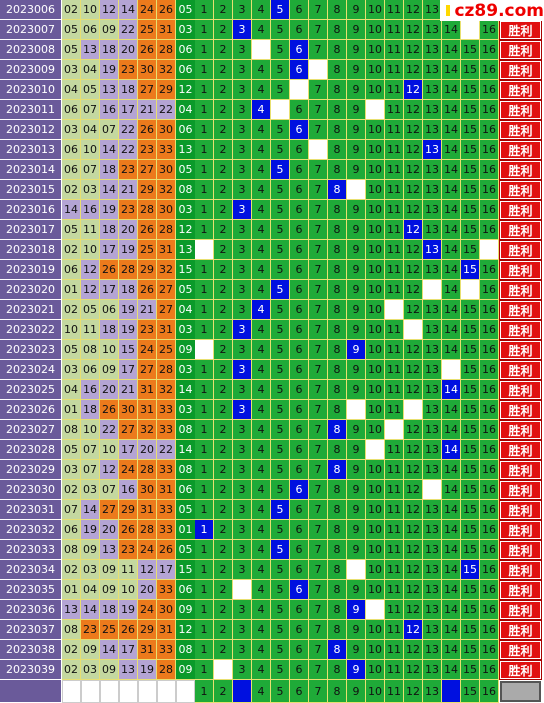 This screenshot has height=703, width=544. Describe the element at coordinates (109, 10) in the screenshot. I see `red-ball: 12` at that location.